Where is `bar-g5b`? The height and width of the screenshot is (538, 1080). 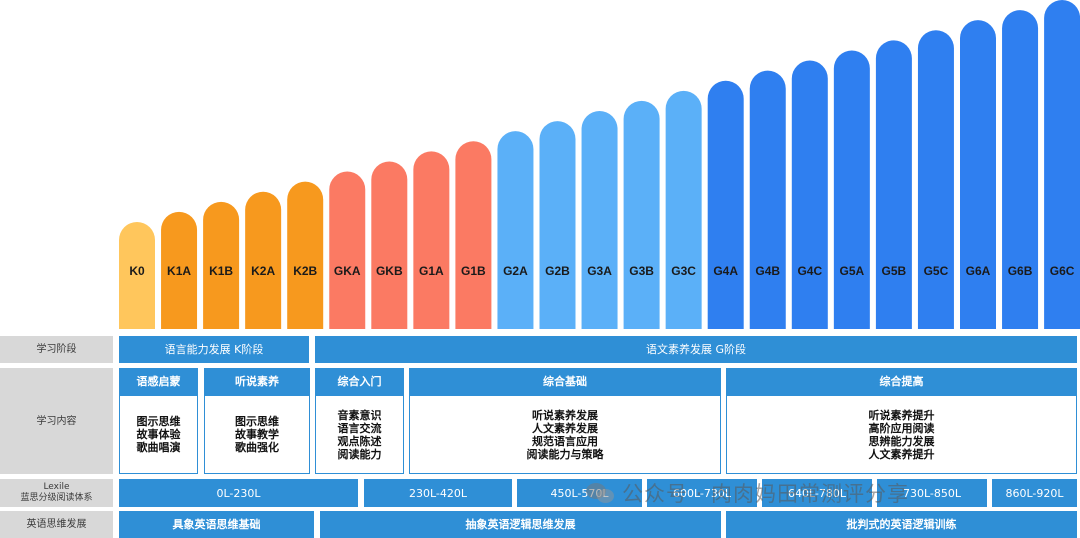
bar-g5b is located at coordinates (893, 184).